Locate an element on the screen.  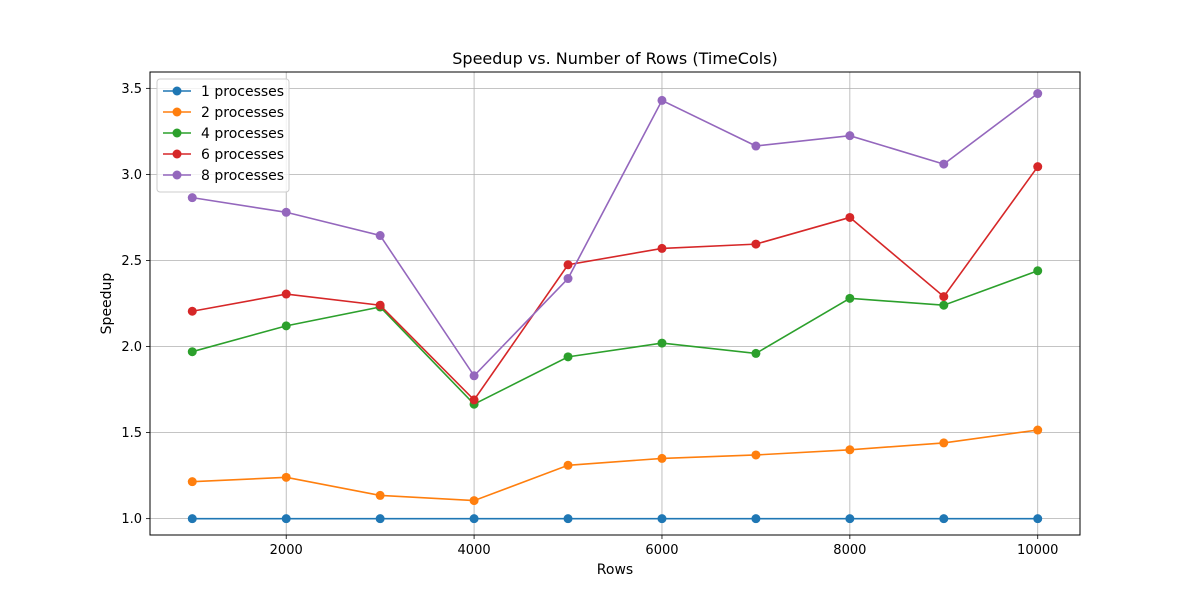
legend-label: 4 processes is located at coordinates (242, 134).